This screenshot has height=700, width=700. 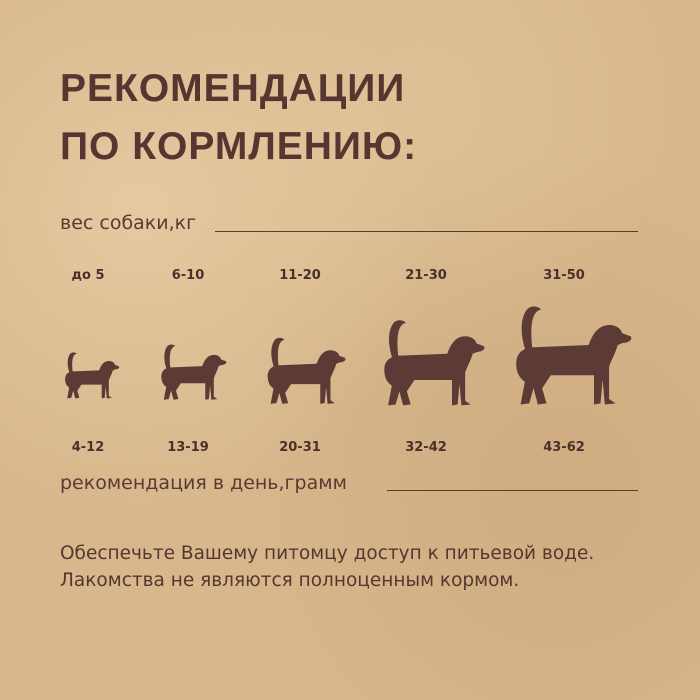 What do you see at coordinates (426, 447) in the screenshot?
I see `daily-grams-4: 32-42` at bounding box center [426, 447].